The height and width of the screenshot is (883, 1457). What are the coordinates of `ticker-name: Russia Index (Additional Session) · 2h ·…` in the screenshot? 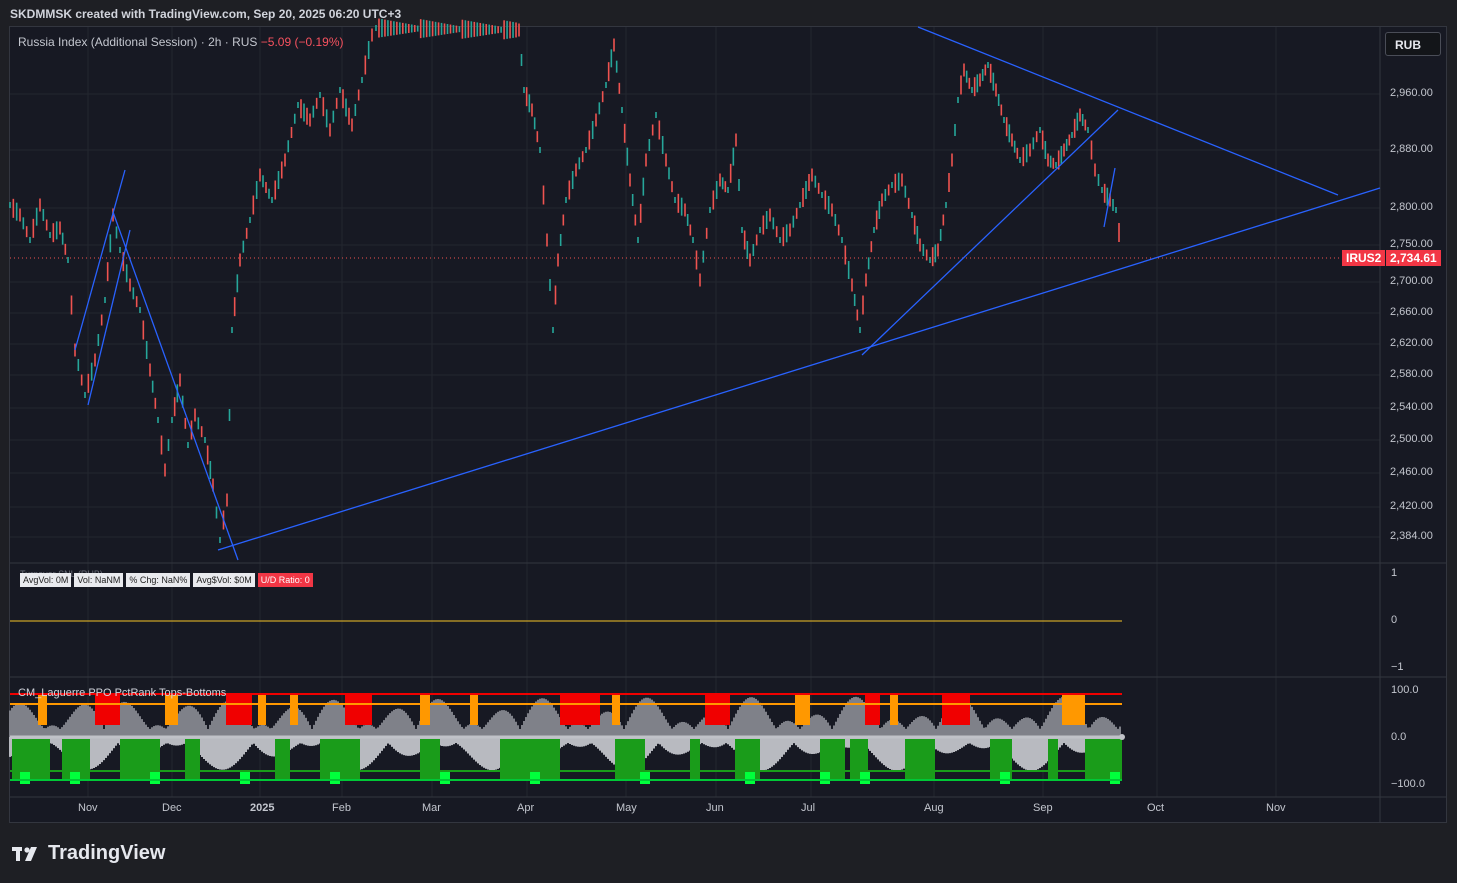 It's located at (138, 42).